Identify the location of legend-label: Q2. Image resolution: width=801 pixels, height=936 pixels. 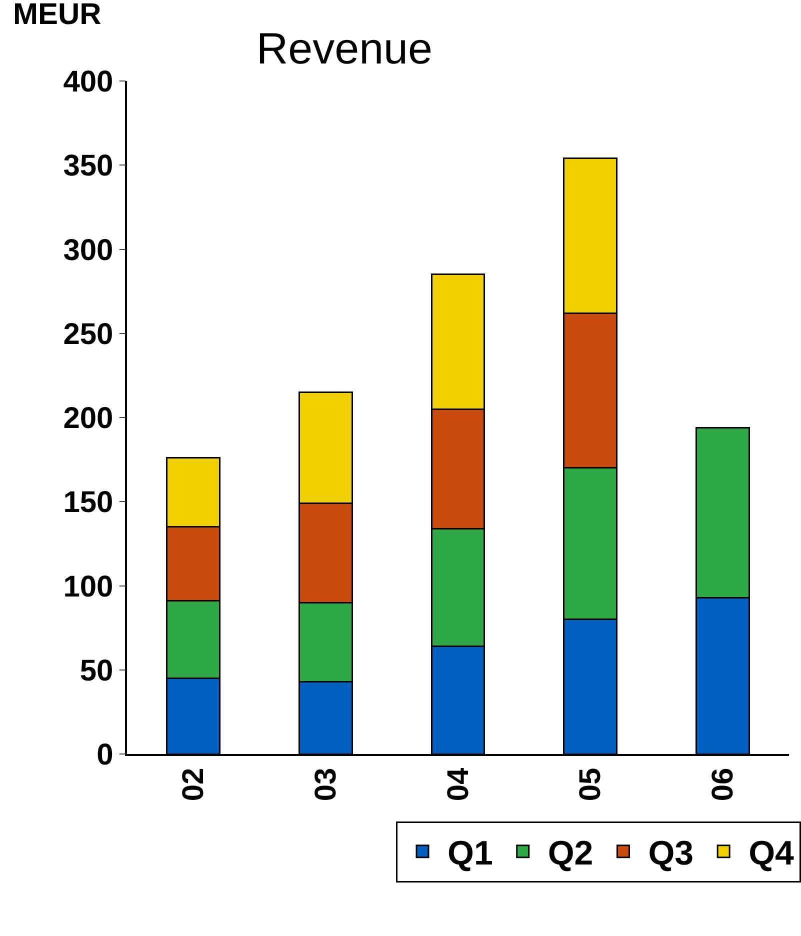
(571, 853).